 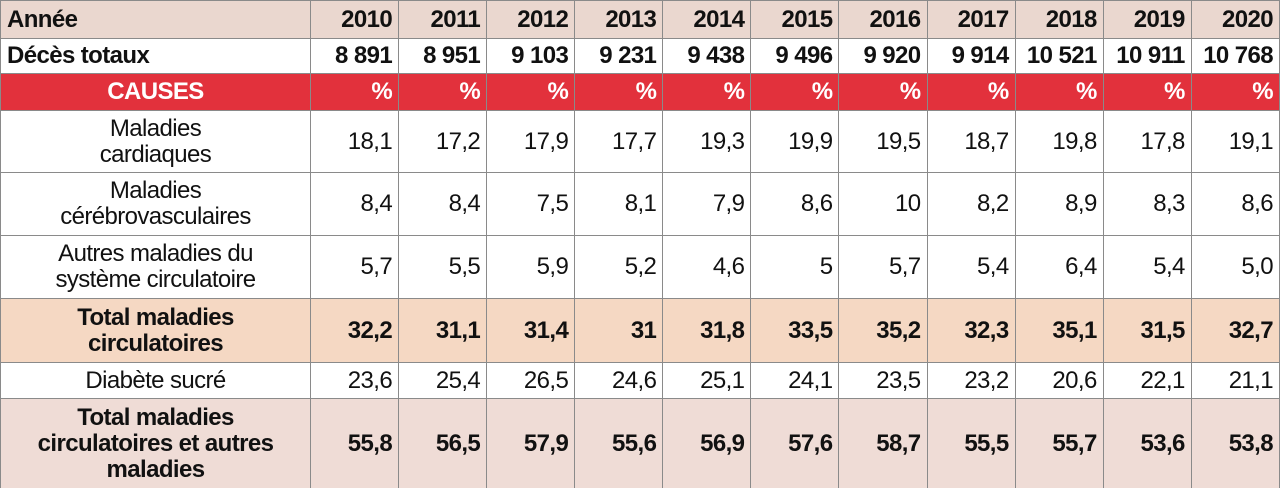 I want to click on cell-value: 25,1, so click(x=707, y=380).